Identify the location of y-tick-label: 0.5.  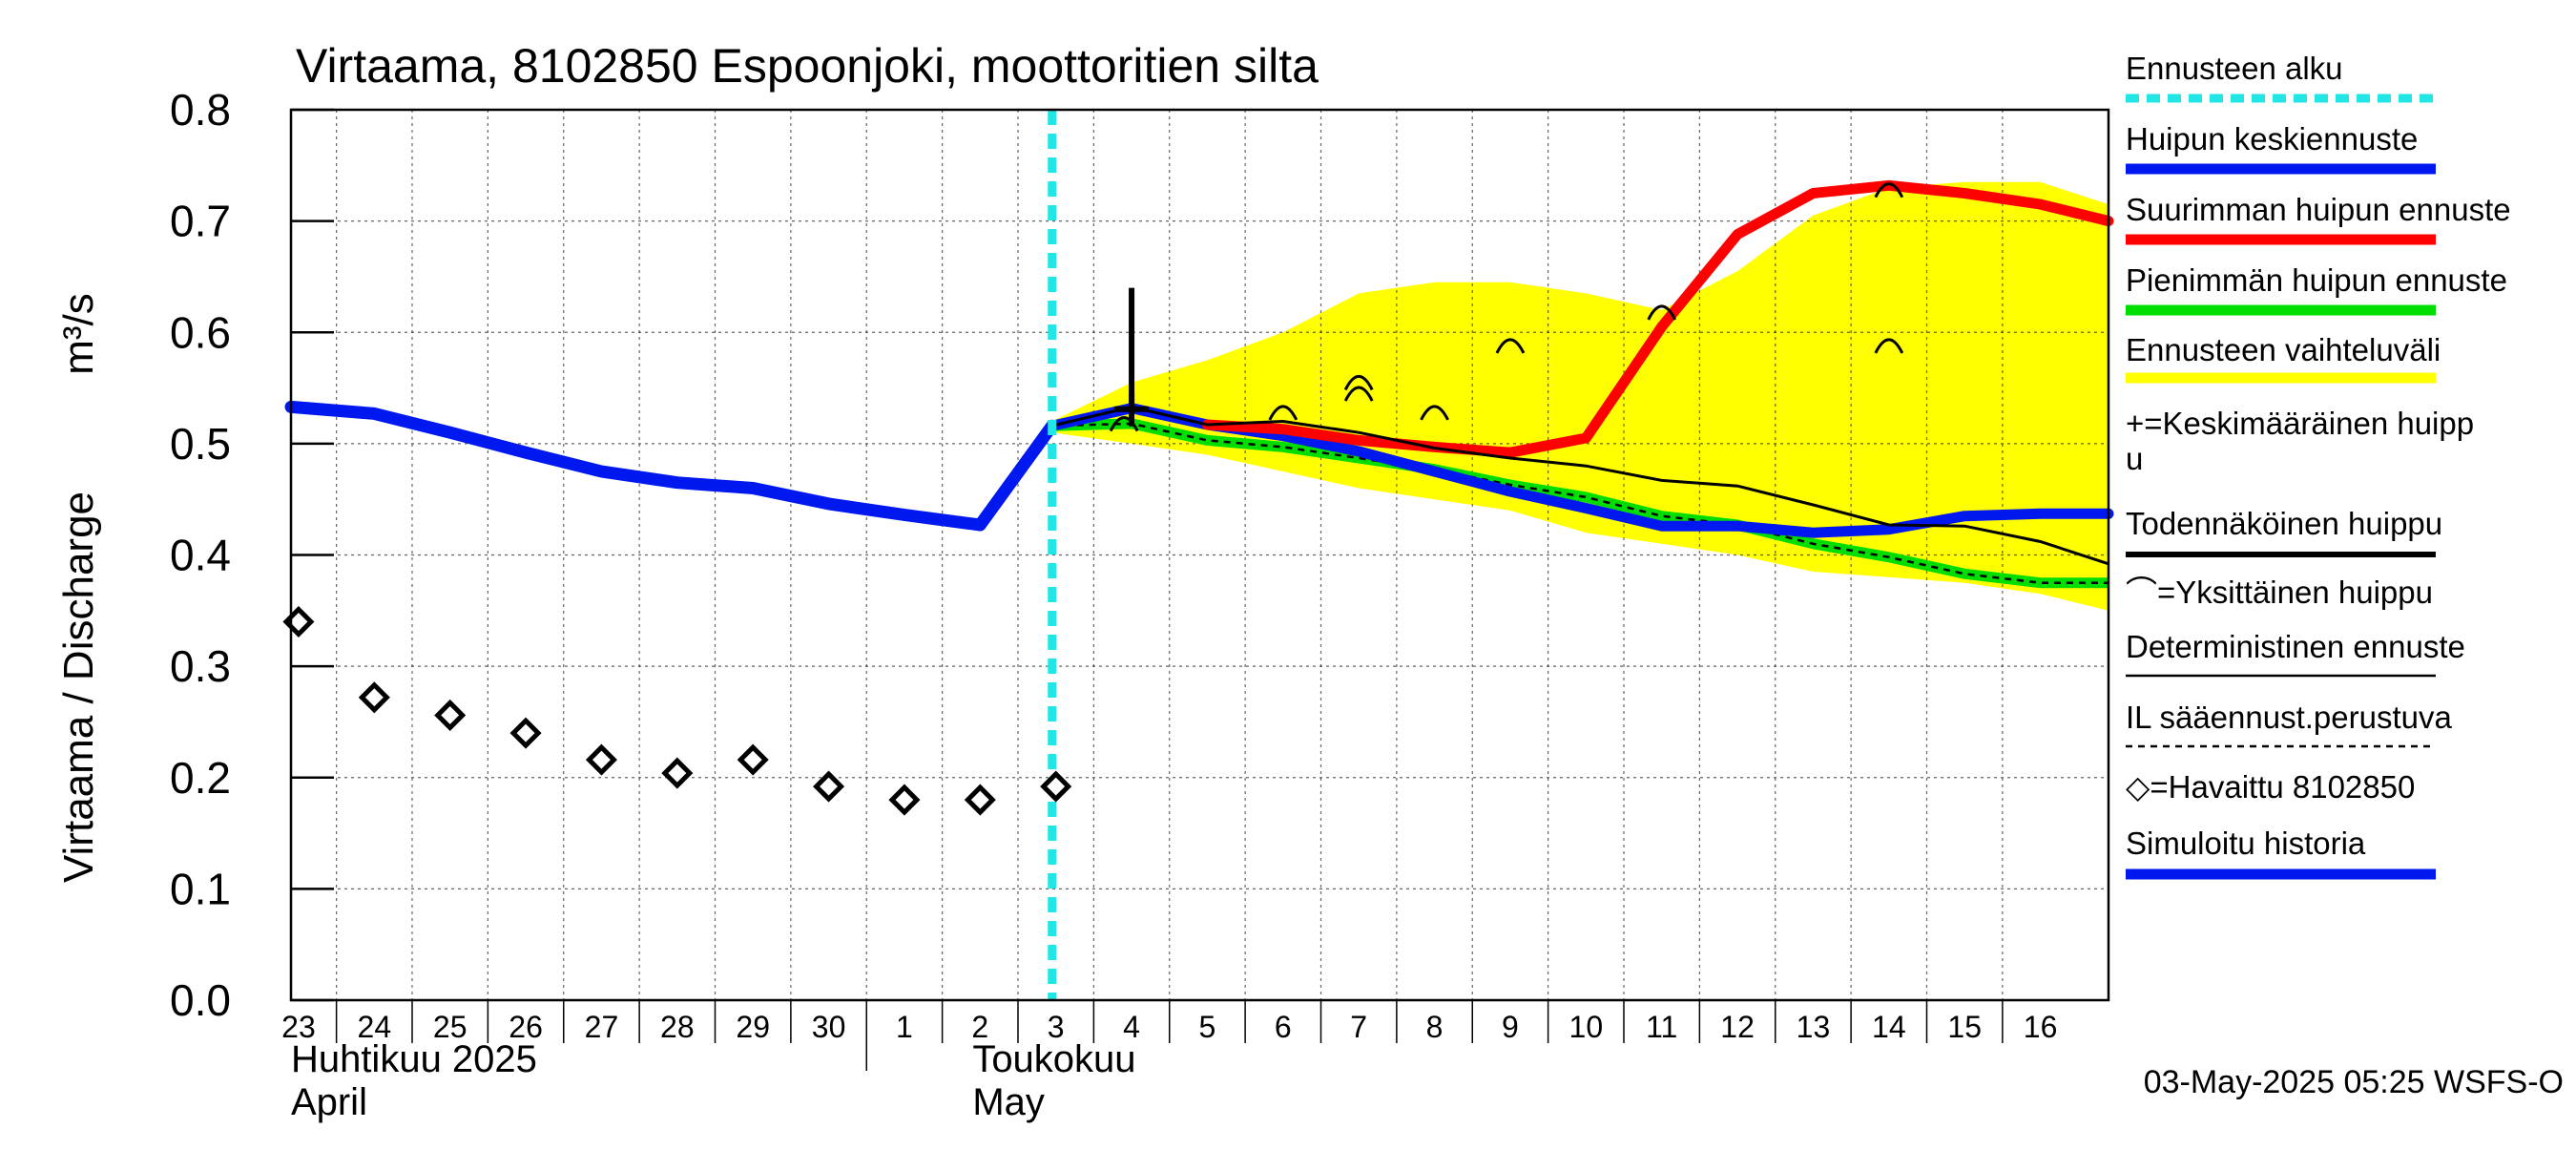
(200, 444).